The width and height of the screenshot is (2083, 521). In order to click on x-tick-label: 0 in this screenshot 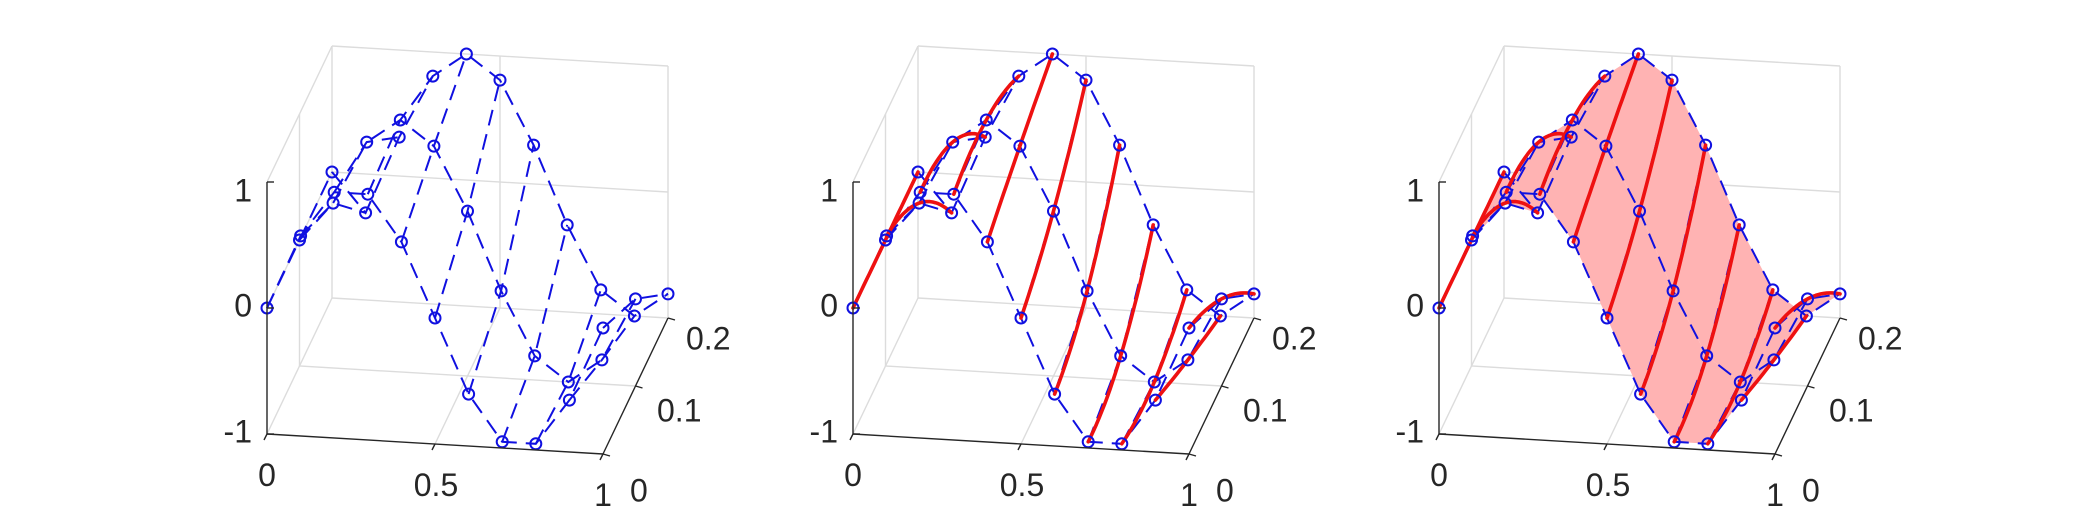, I will do `click(1439, 475)`.